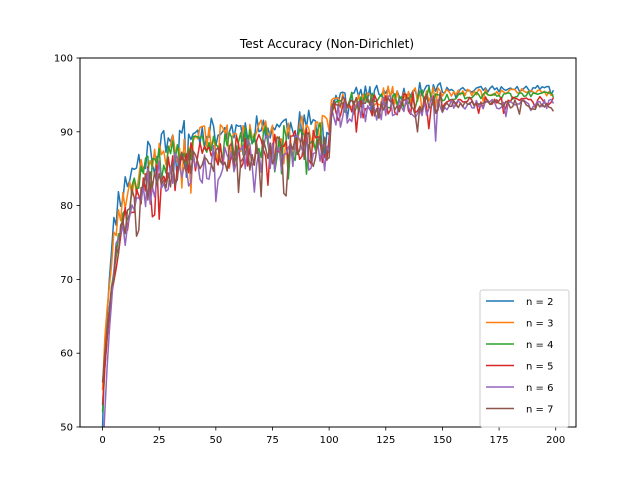  What do you see at coordinates (66, 280) in the screenshot?
I see `y-tick-label: 70` at bounding box center [66, 280].